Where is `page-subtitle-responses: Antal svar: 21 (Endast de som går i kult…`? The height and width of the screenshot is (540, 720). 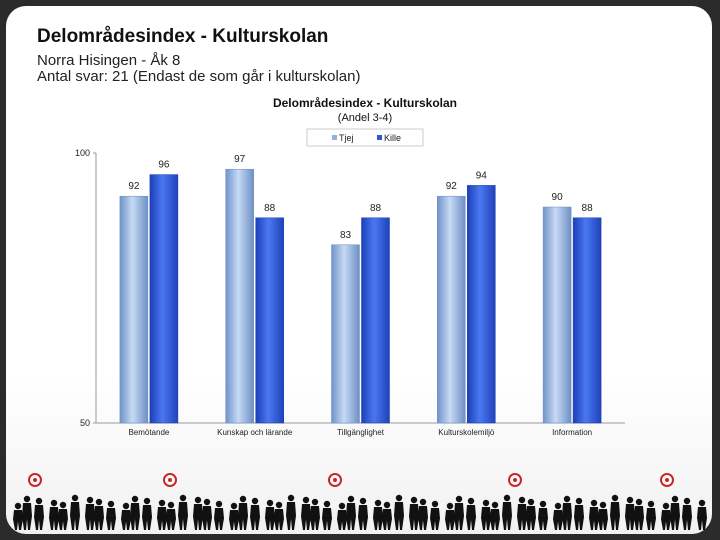
page-subtitle-responses: Antal svar: 21 (Endast de som går i kult… is located at coordinates (199, 76).